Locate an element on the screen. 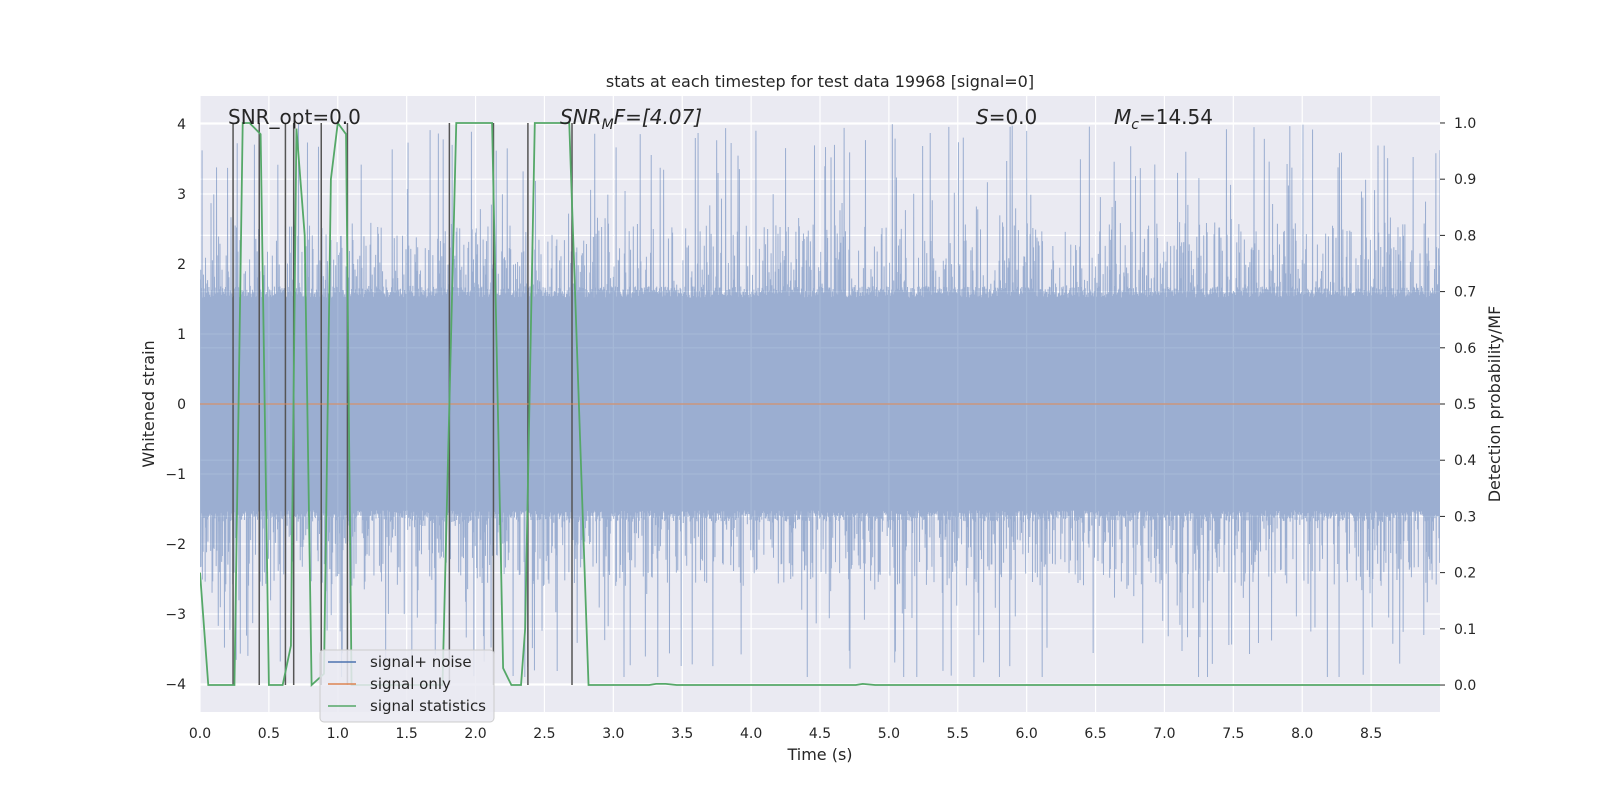 The image size is (1600, 800). y-tick-label-7: 3 is located at coordinates (181, 195).